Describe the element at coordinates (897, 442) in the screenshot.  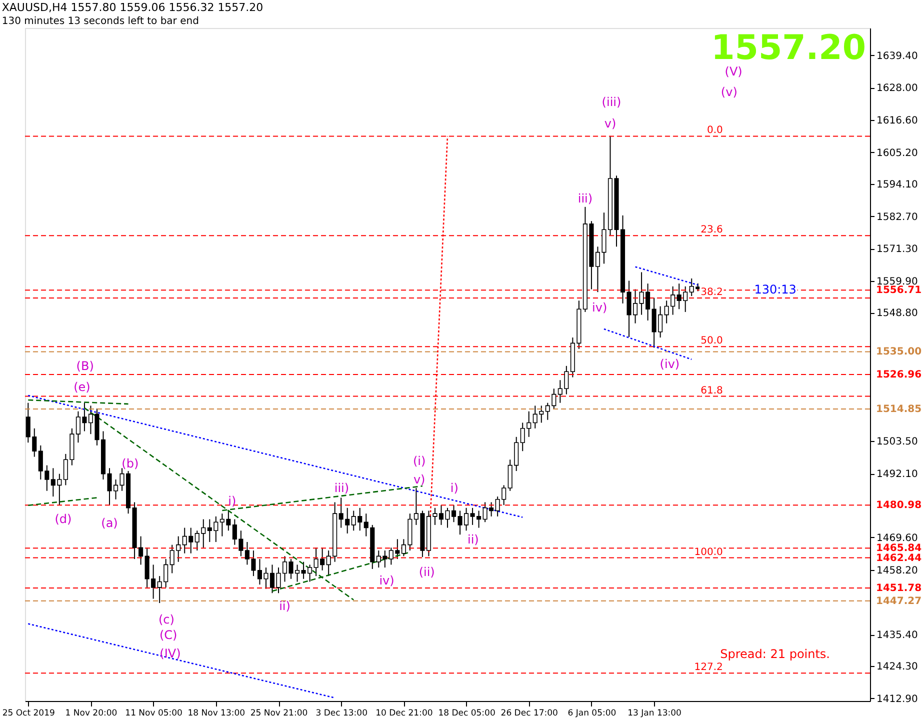
I see `y-tick-label: 1503.50` at that location.